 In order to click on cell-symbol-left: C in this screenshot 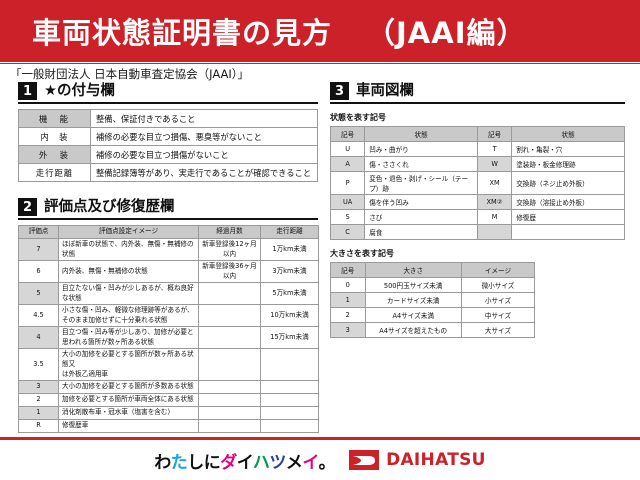, I will do `click(347, 232)`.